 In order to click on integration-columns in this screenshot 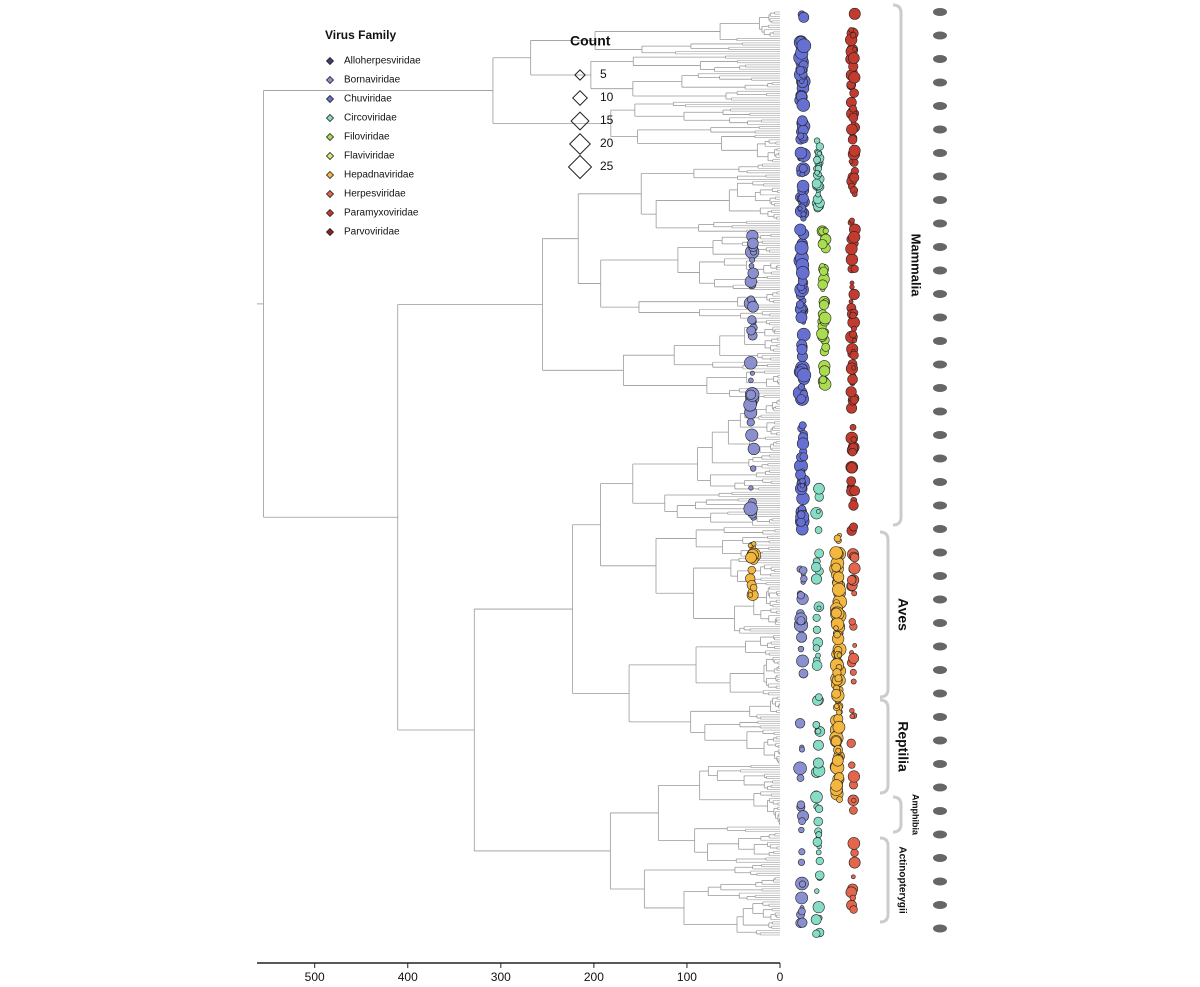, I will do `click(802, 472)`.